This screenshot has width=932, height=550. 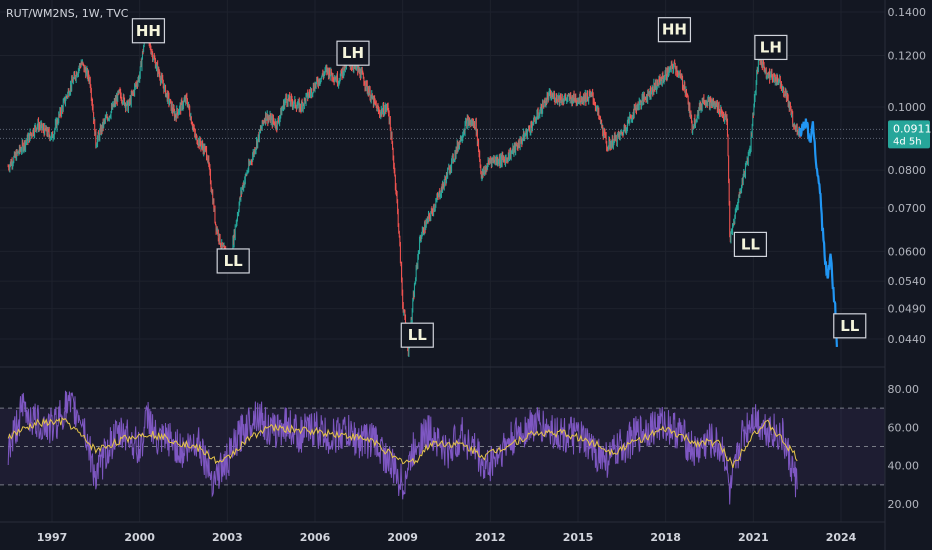 What do you see at coordinates (904, 466) in the screenshot?
I see `rsi-tick-label: 40.00` at bounding box center [904, 466].